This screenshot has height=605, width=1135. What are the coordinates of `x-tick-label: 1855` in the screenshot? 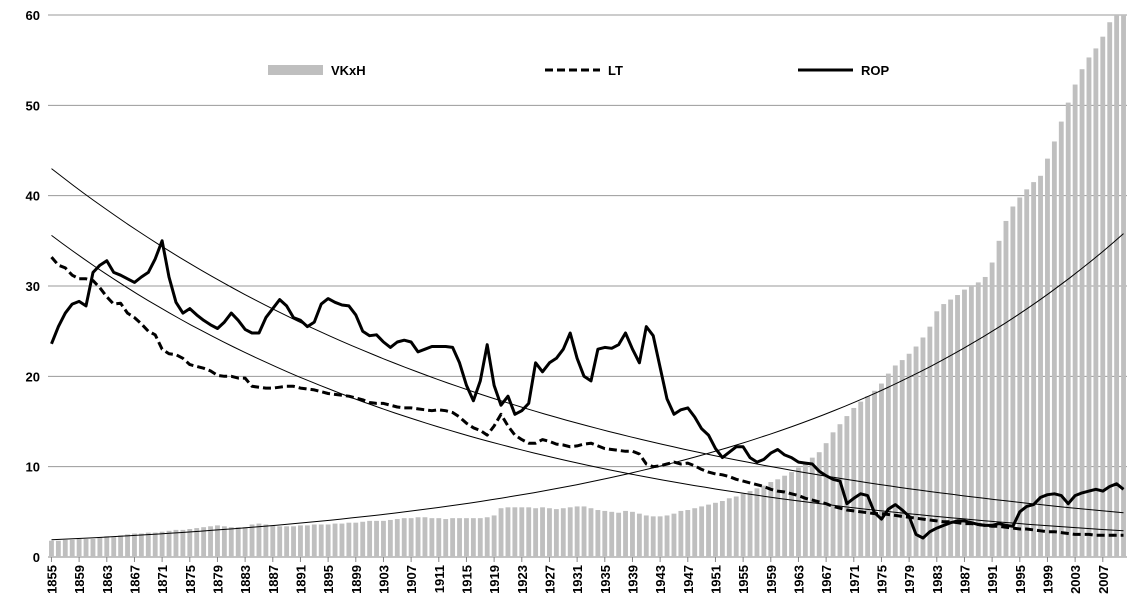 It's located at (51, 579).